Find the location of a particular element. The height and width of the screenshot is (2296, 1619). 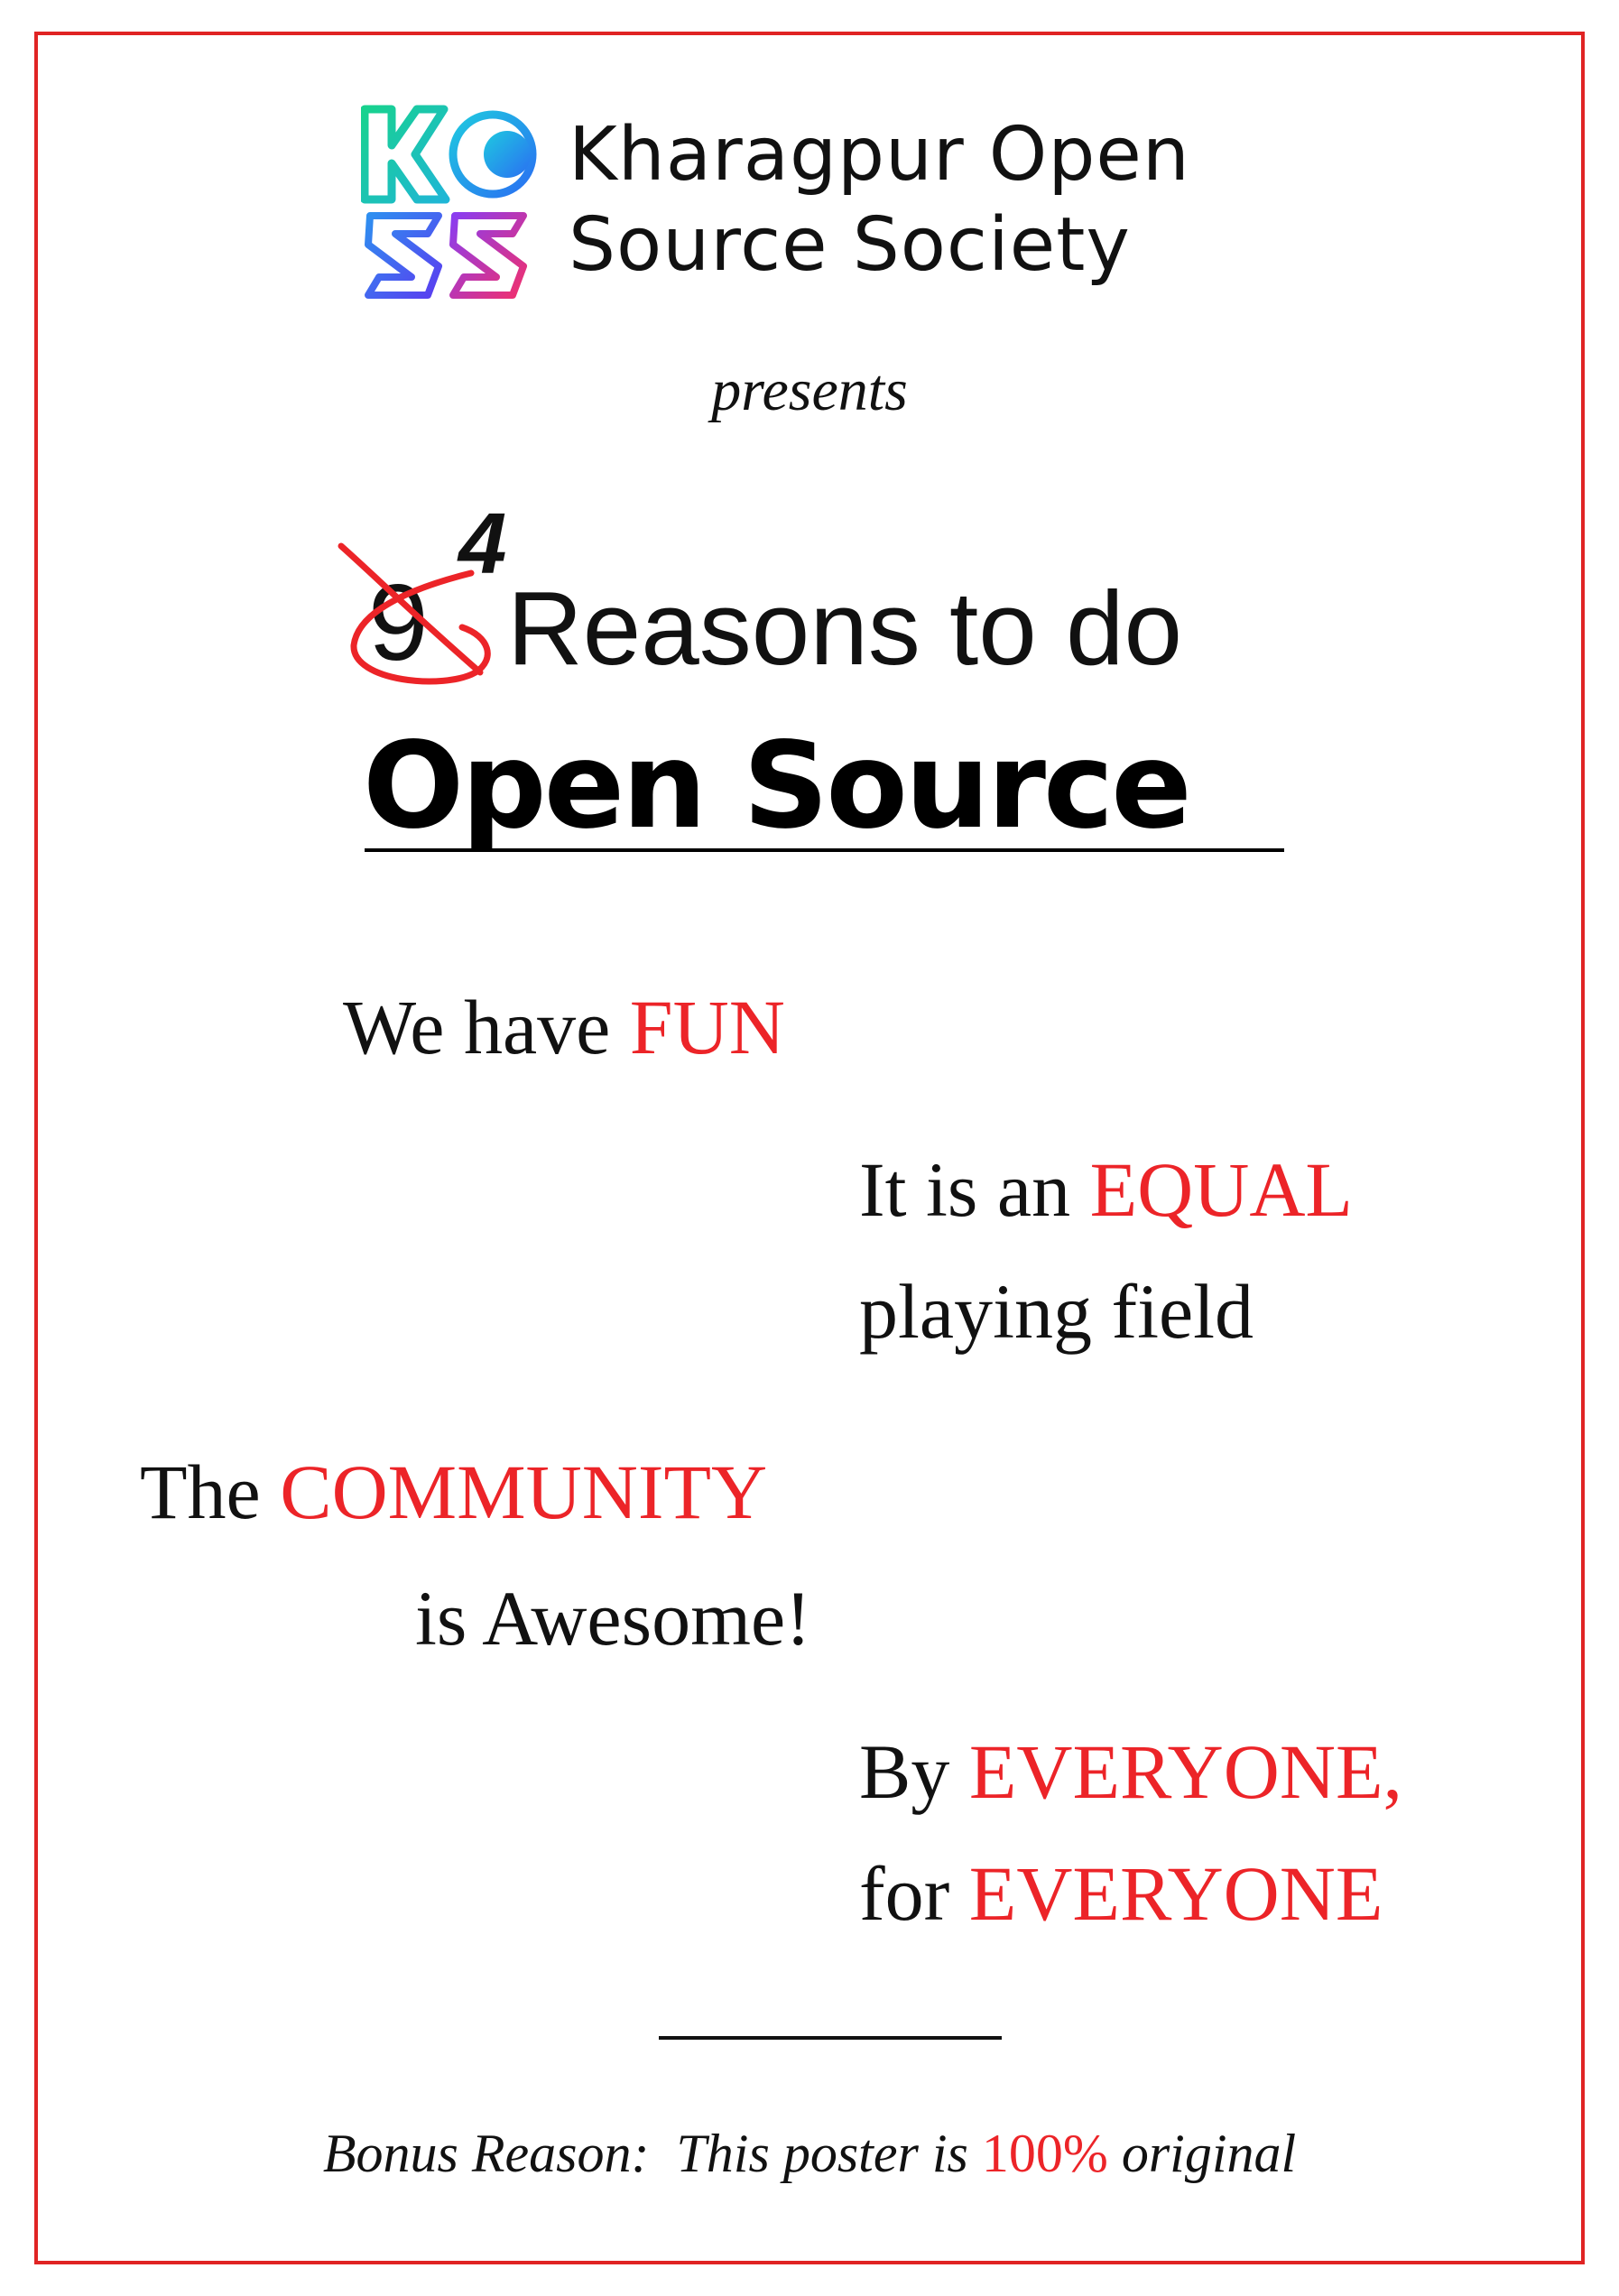

org-name: Kharagpur Open Source Society is located at coordinates (879, 200).